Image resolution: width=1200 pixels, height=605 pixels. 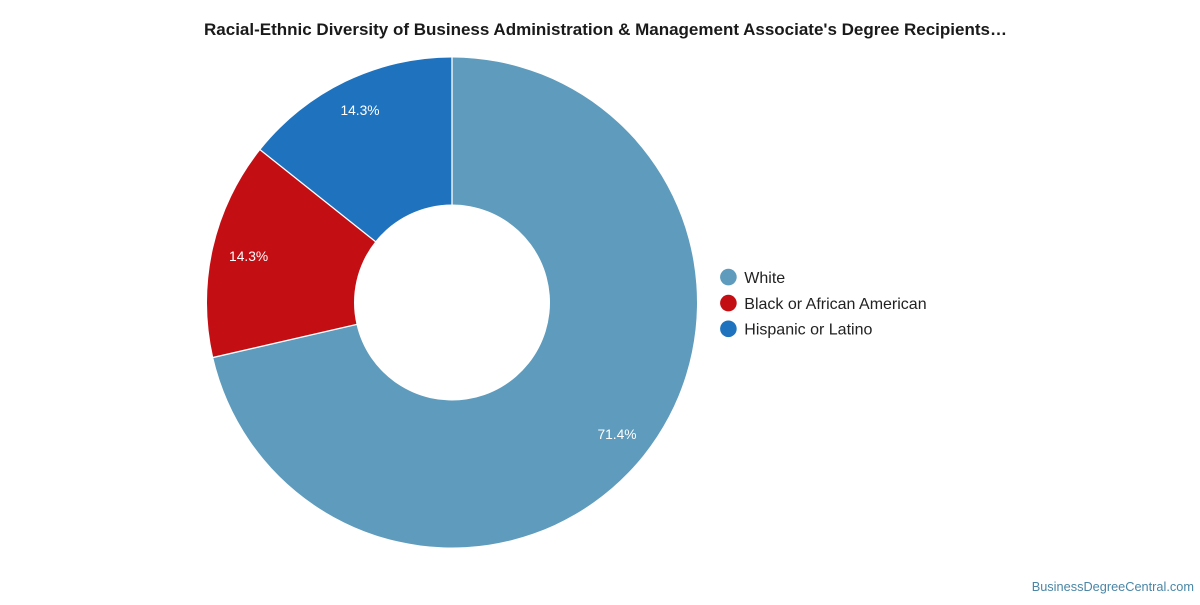 I want to click on svg-text: BusinessDegreeCentral.com, so click(x=1113, y=586).